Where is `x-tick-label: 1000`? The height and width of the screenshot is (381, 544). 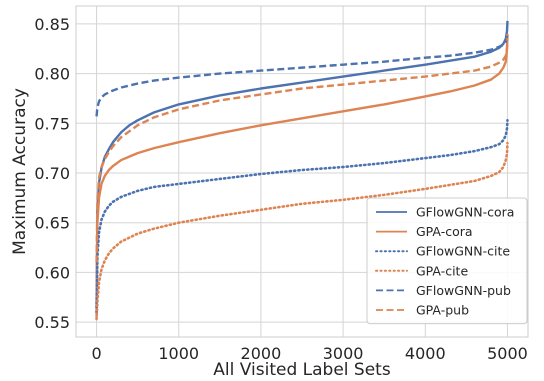 x-tick-label: 1000 is located at coordinates (178, 353).